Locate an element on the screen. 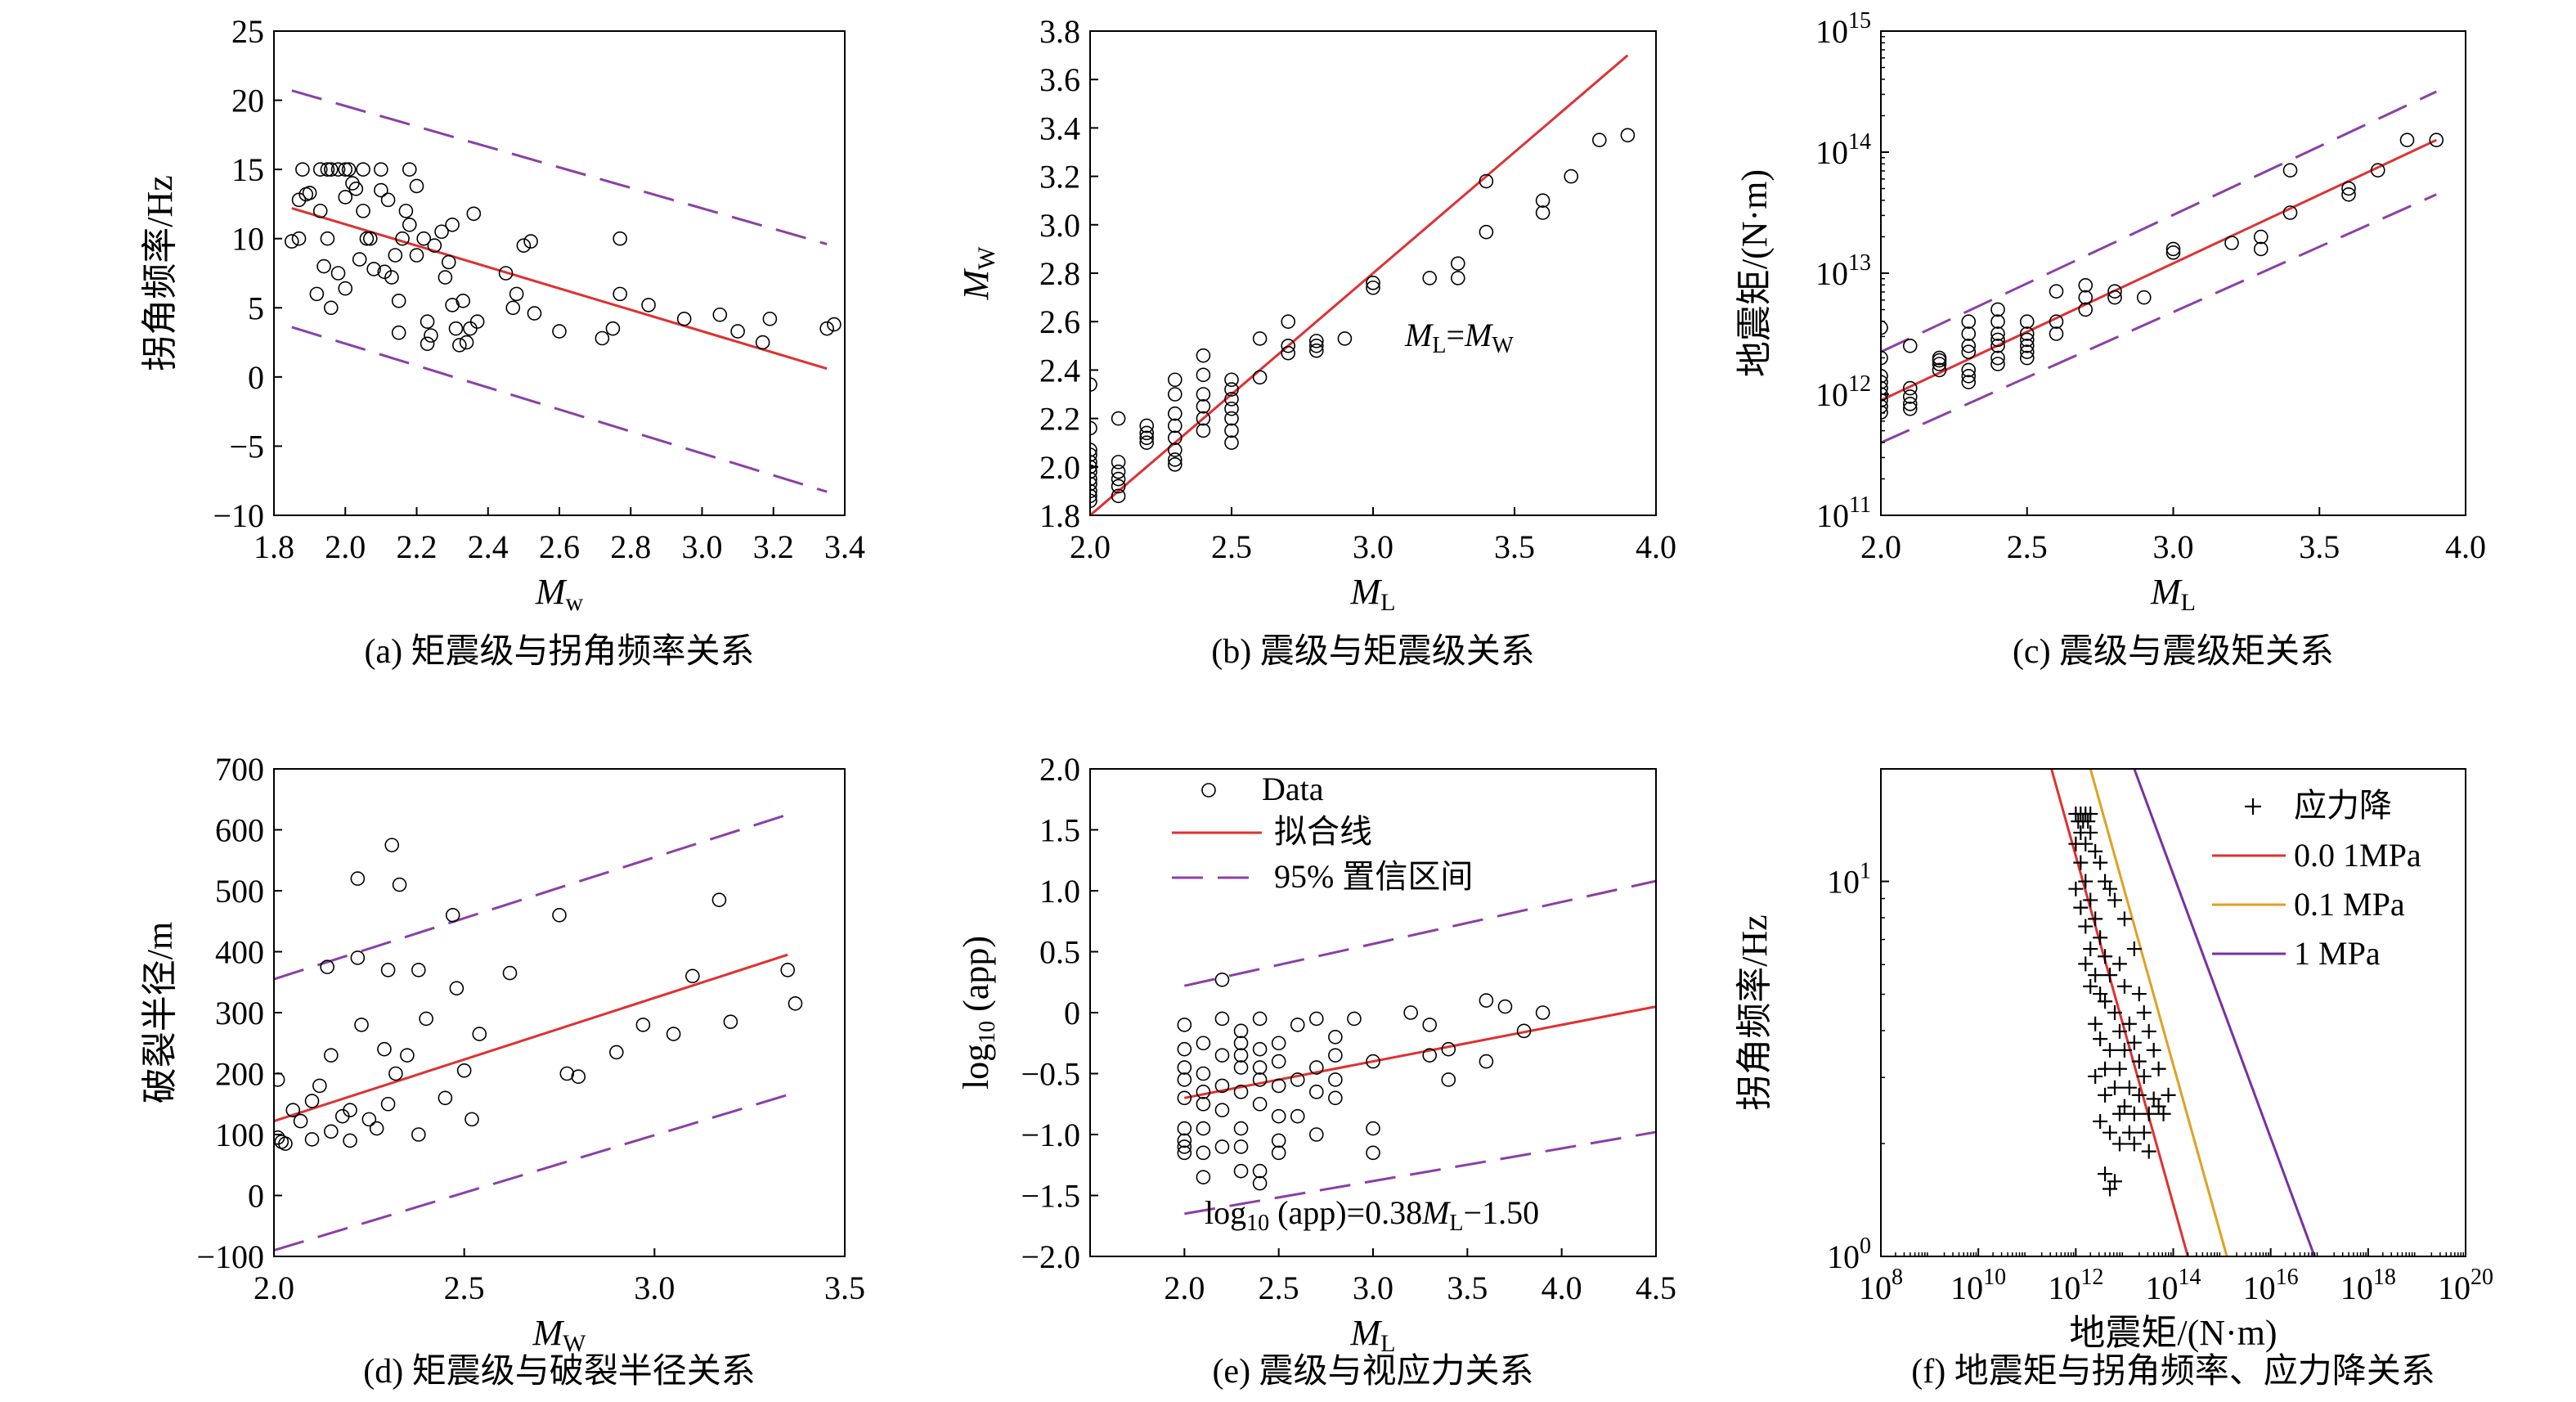 The width and height of the screenshot is (2576, 1402). y-tick-label: 2.8 is located at coordinates (1059, 273).